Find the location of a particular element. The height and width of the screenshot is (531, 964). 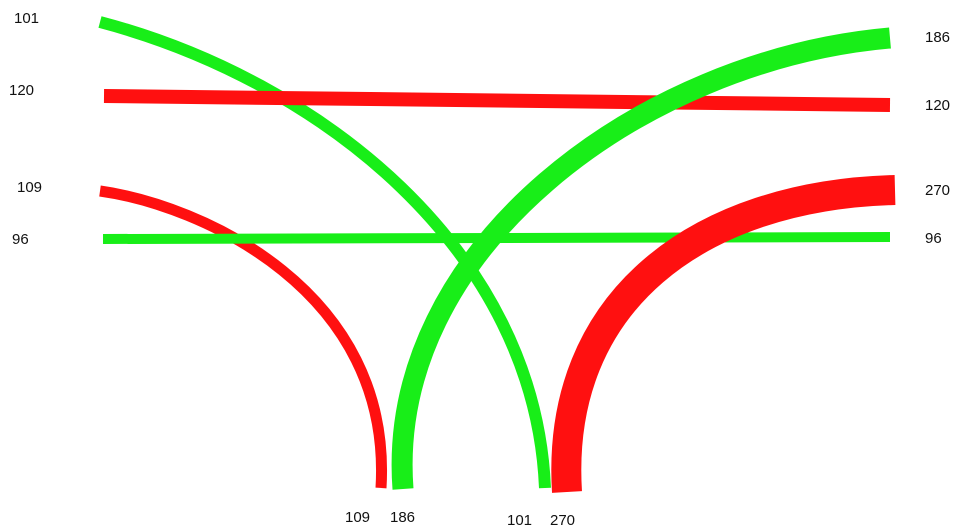

bottom-label-red-109: 109 is located at coordinates (357, 517).